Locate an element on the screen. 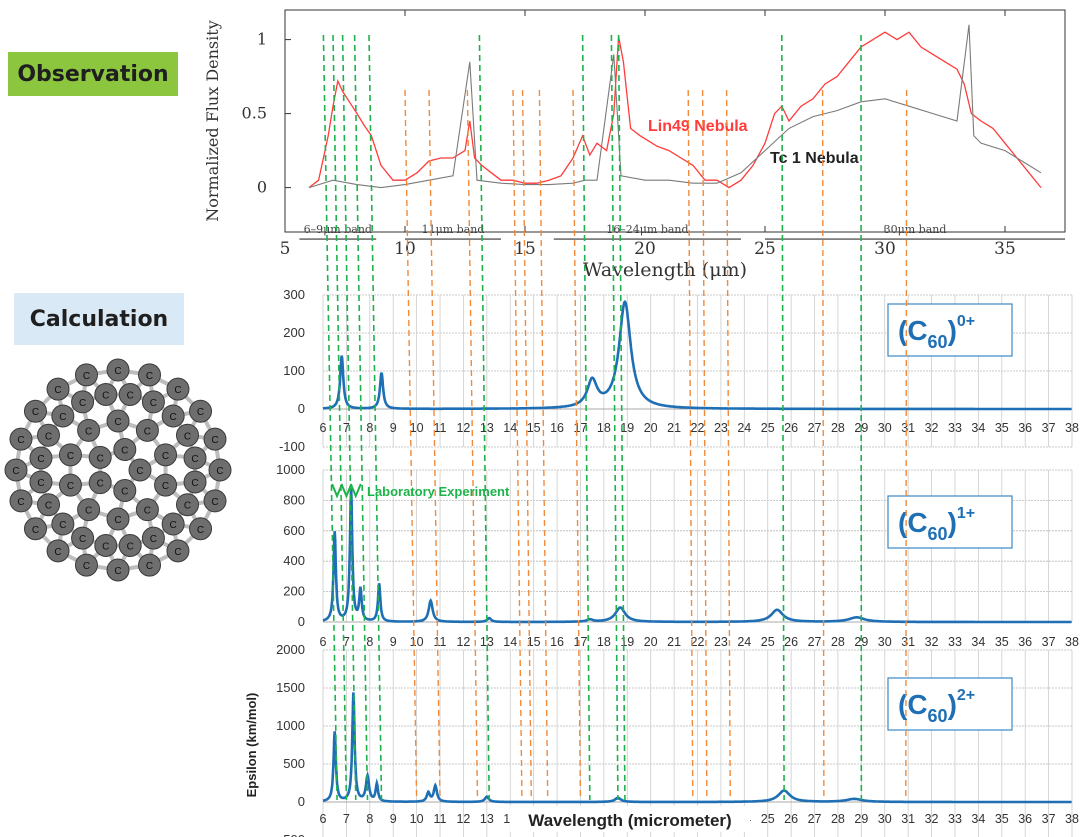 The height and width of the screenshot is (837, 1083). lab-arrow is located at coordinates (337, 491).